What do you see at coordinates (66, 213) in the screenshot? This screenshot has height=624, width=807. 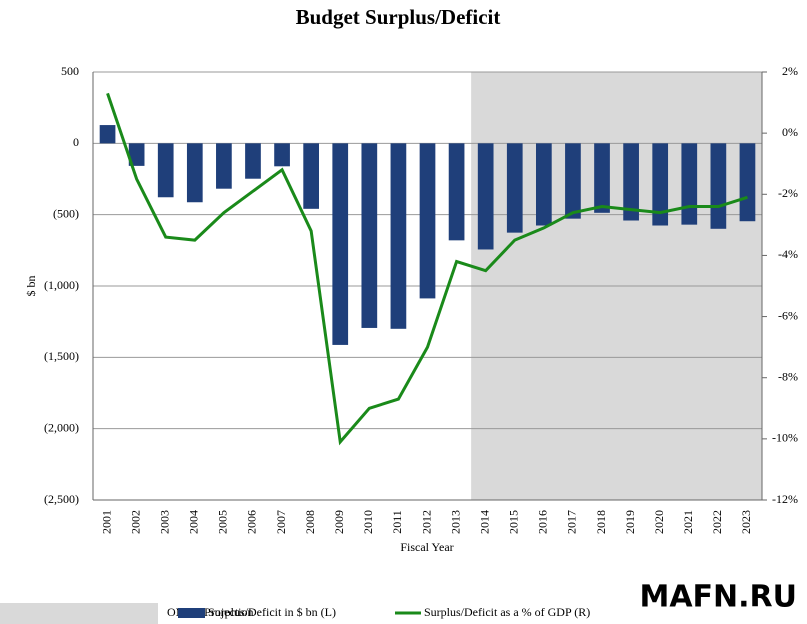 I see `y-tick-label: (500)` at bounding box center [66, 213].